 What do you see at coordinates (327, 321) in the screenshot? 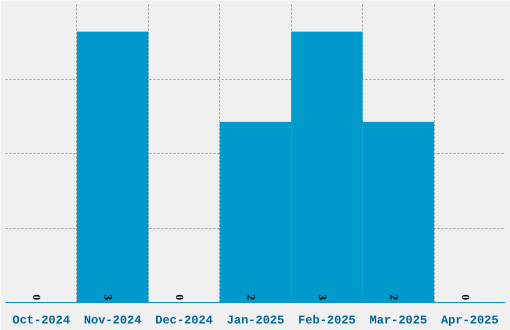
I see `x-tick-label: Feb-2025` at bounding box center [327, 321].